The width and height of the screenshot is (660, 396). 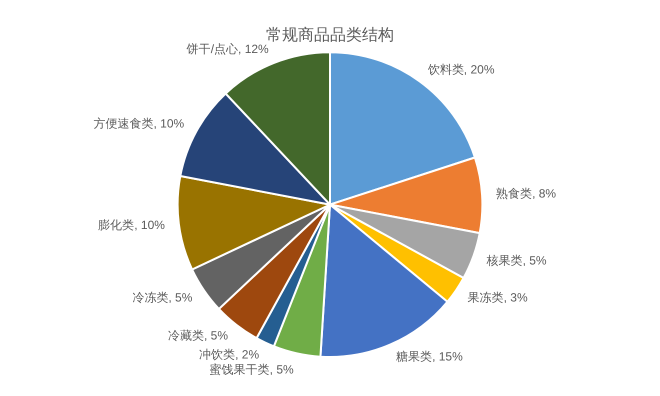 What do you see at coordinates (229, 354) in the screenshot?
I see `slice-label: 冲饮类, 2%` at bounding box center [229, 354].